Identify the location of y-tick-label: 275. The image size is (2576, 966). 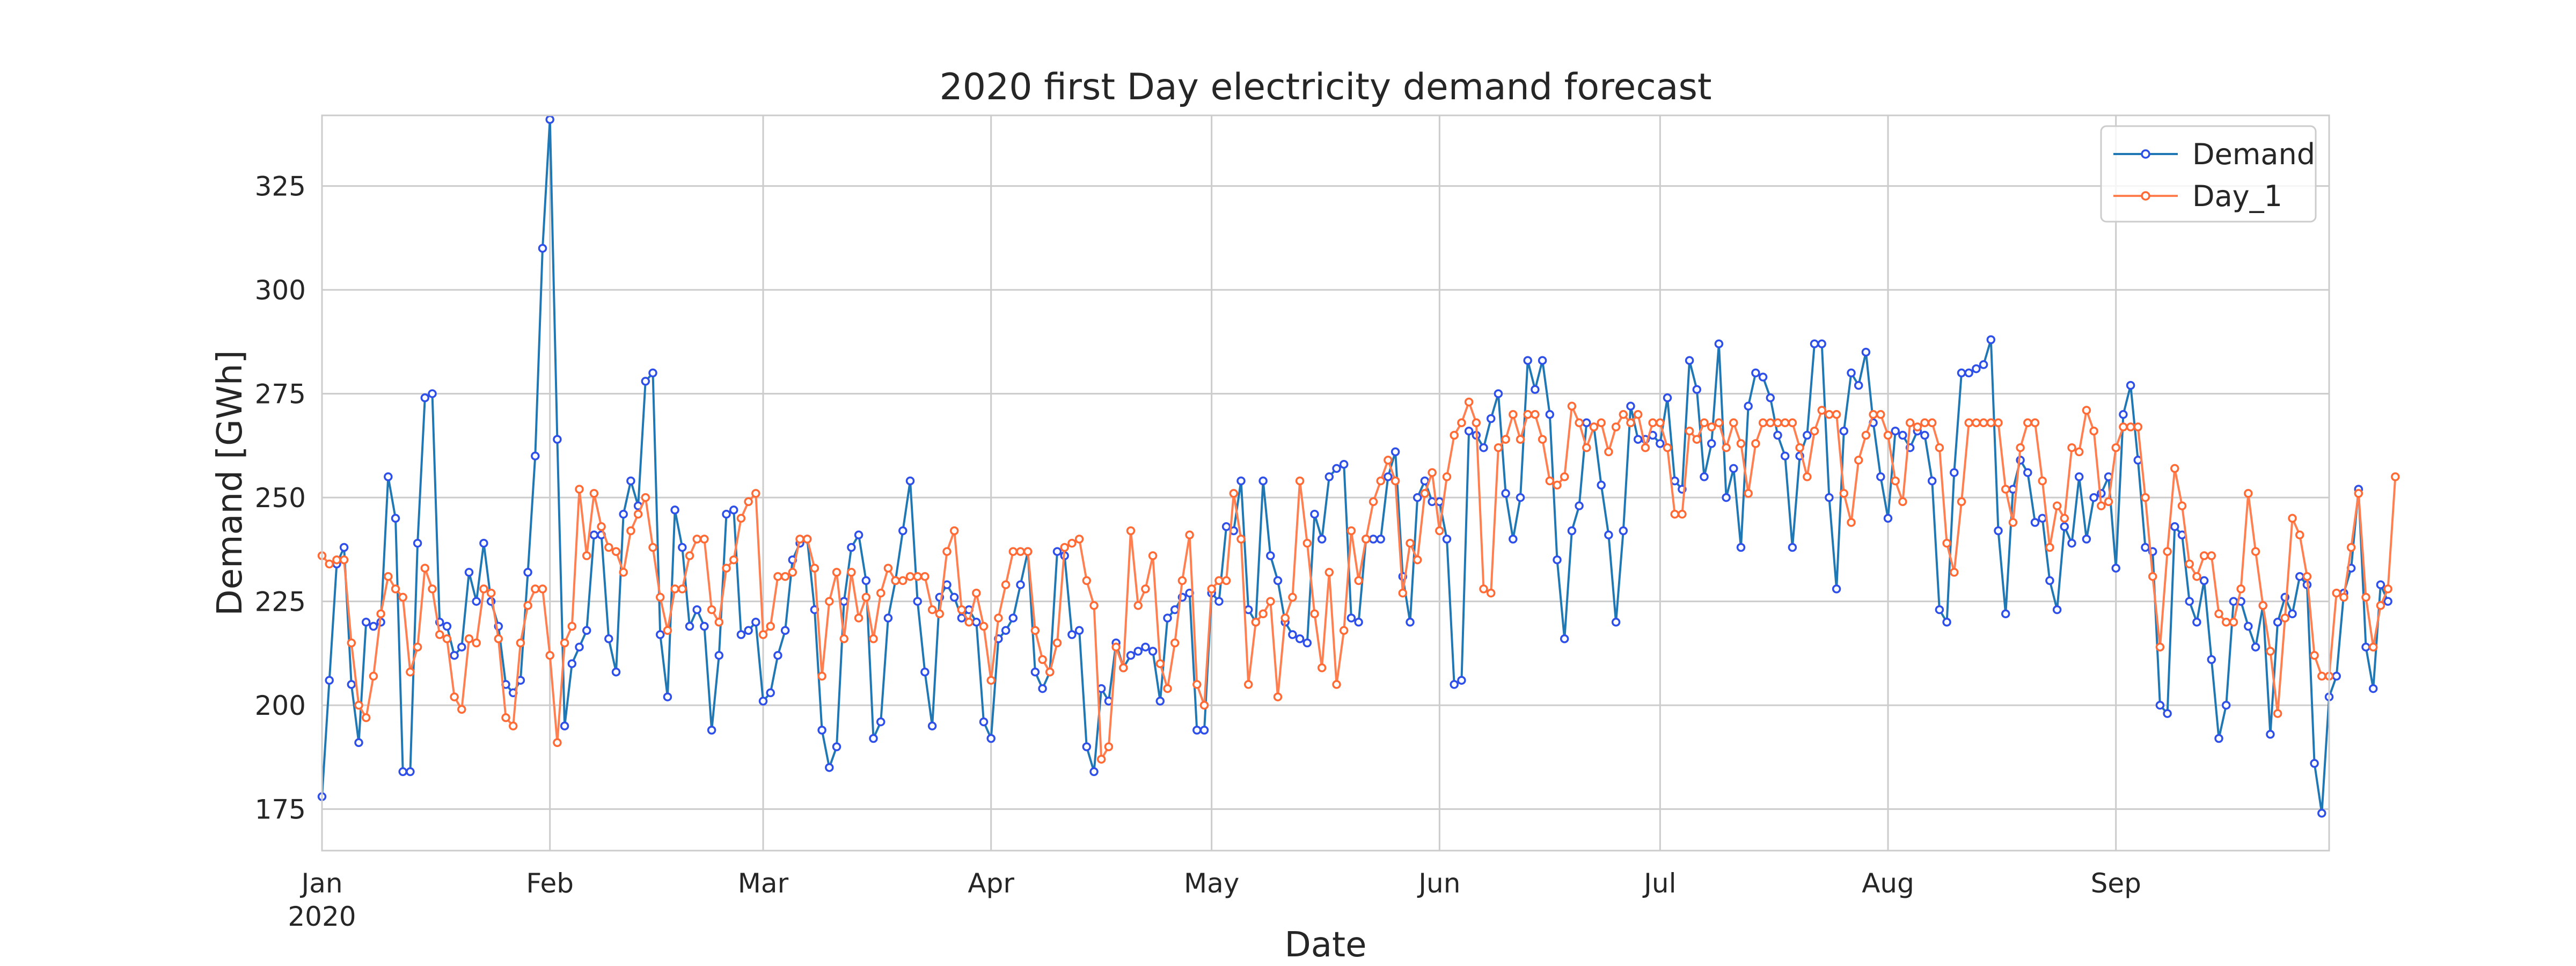
(280, 394).